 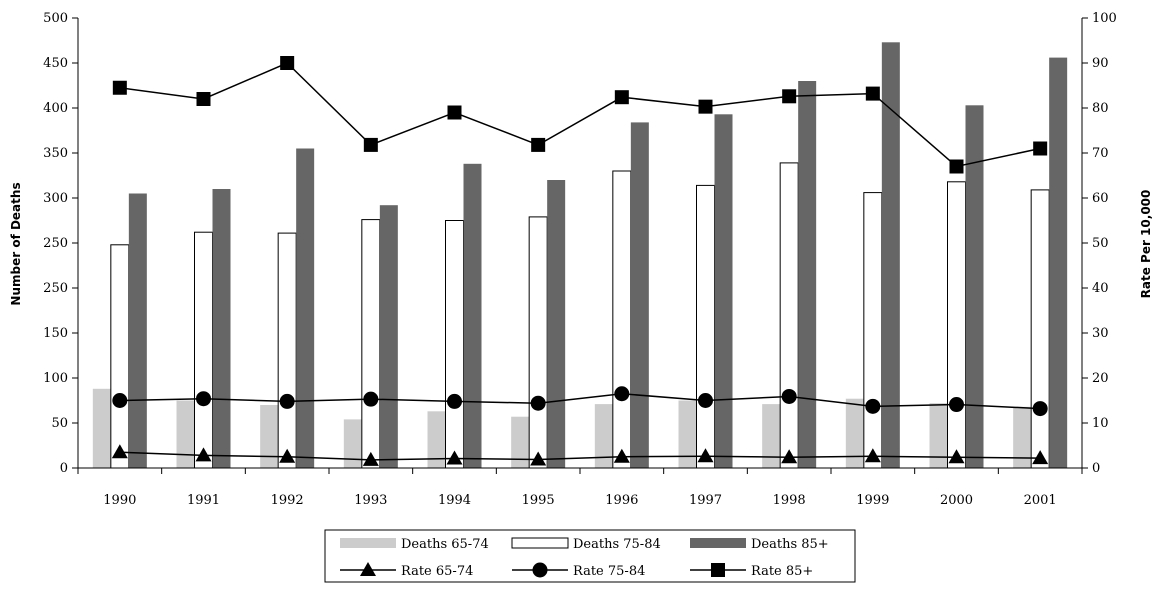 I want to click on legend-label-rate-75-84: Rate 75-84, so click(x=609, y=571).